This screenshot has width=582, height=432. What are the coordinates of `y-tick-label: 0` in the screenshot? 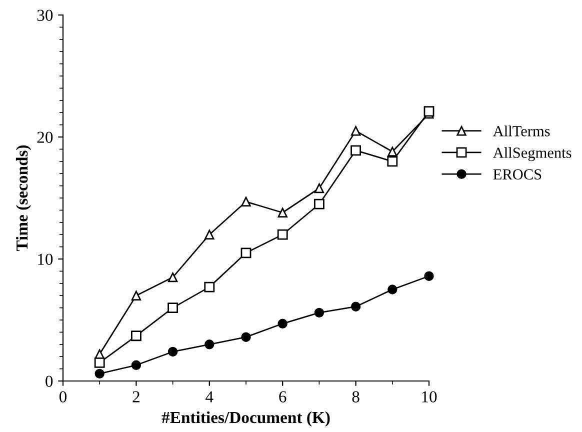 It's located at (49, 381).